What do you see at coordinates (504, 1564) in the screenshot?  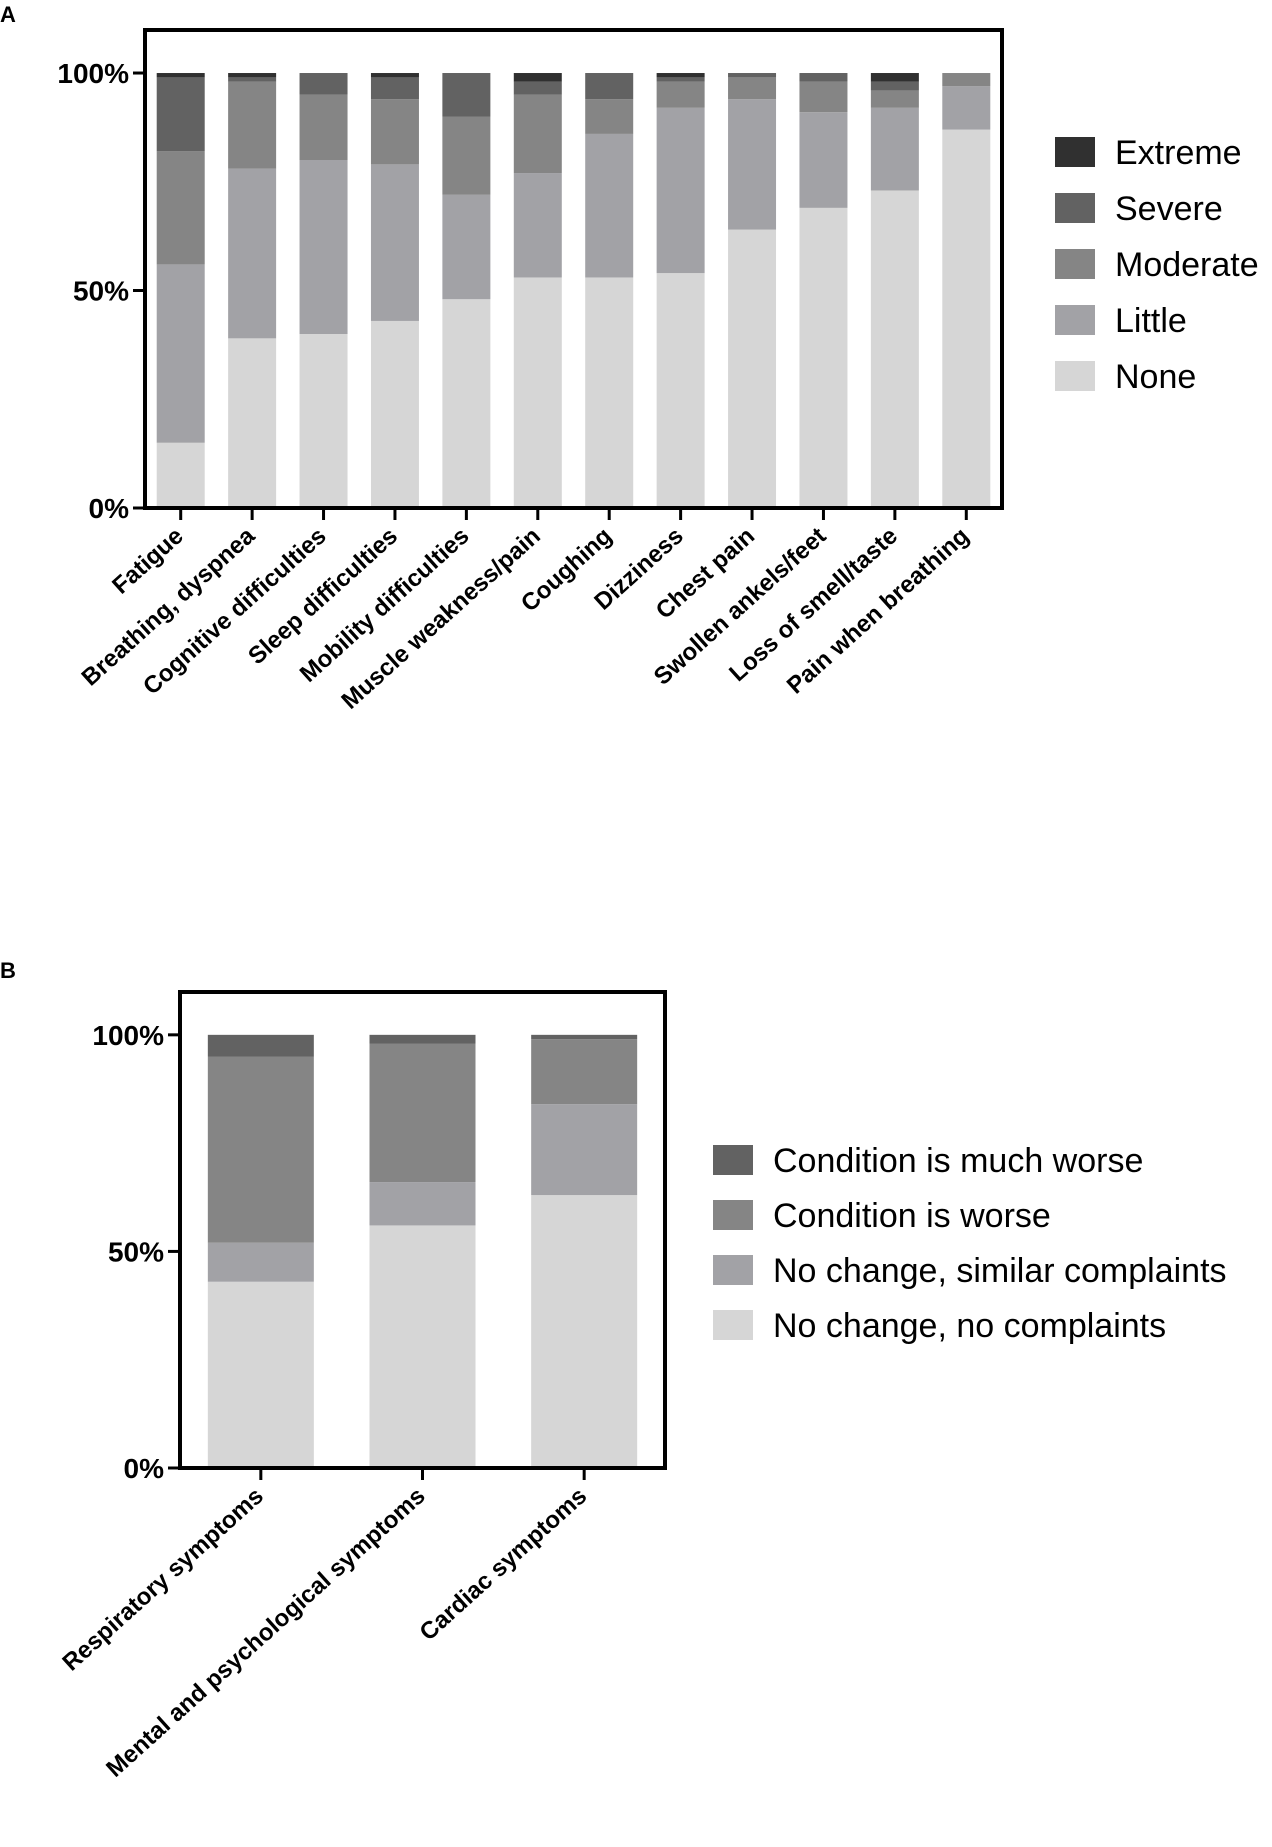 I see `category-label-cardiac-symptoms: Cardiac symptoms` at bounding box center [504, 1564].